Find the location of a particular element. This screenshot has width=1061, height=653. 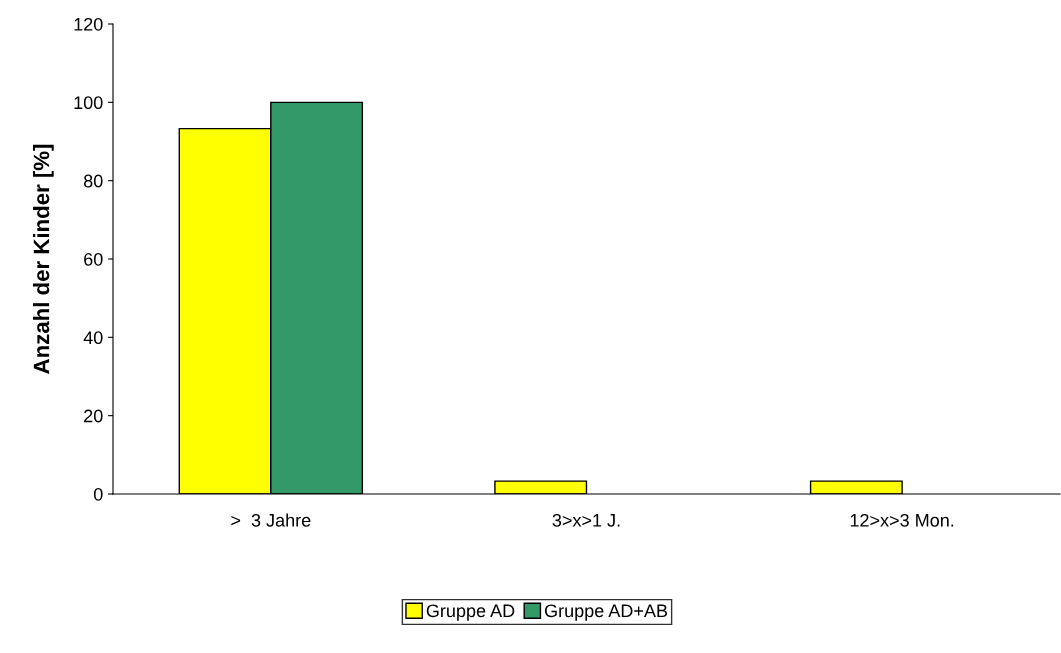

y-tick-label: 20 is located at coordinates (93, 416).